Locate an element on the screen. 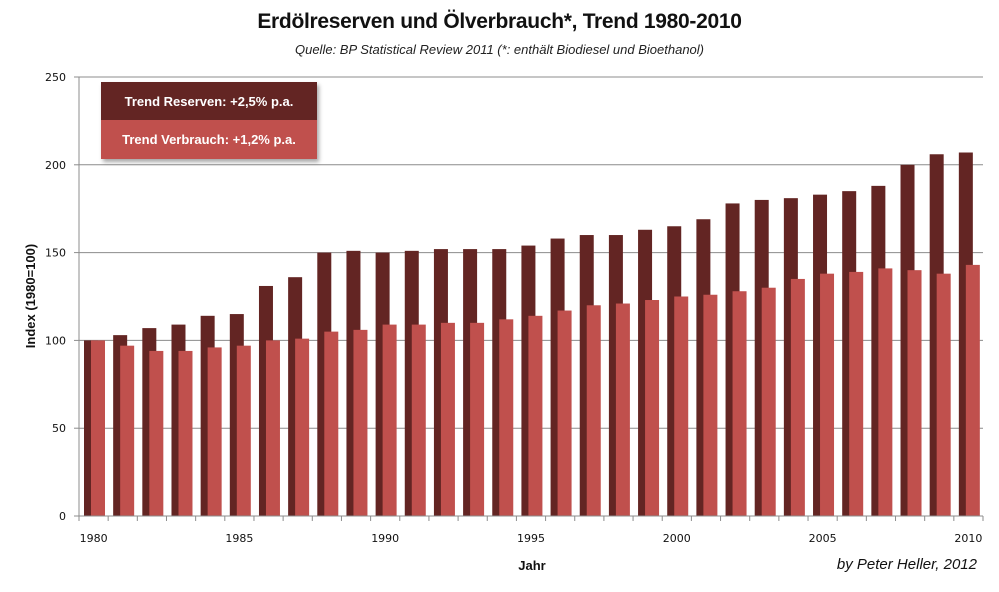 The height and width of the screenshot is (592, 999). bar-verbrauch-1985 is located at coordinates (243, 430).